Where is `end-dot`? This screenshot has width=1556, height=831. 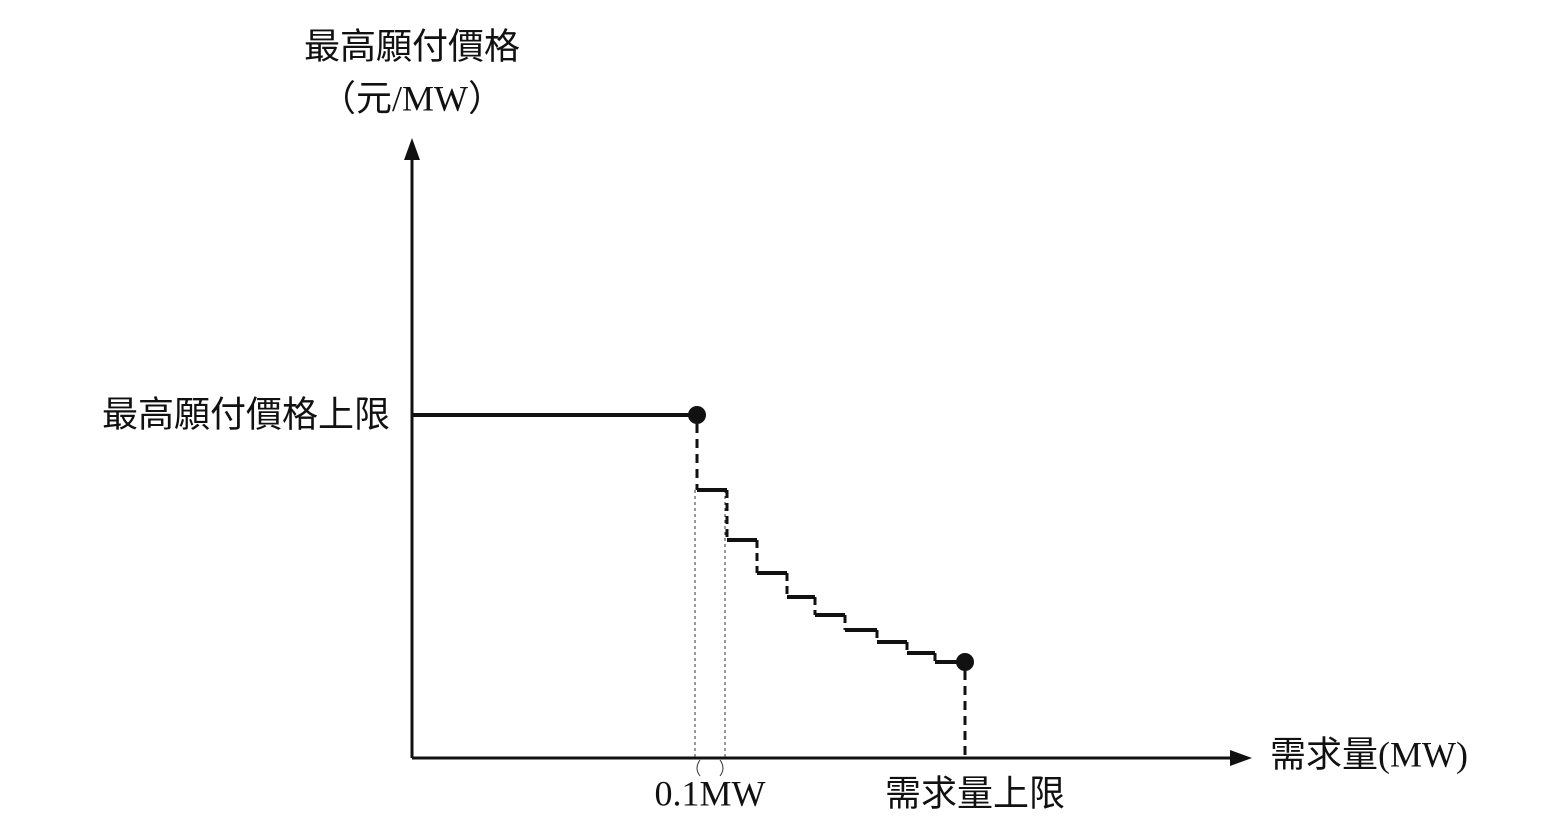 end-dot is located at coordinates (965, 662).